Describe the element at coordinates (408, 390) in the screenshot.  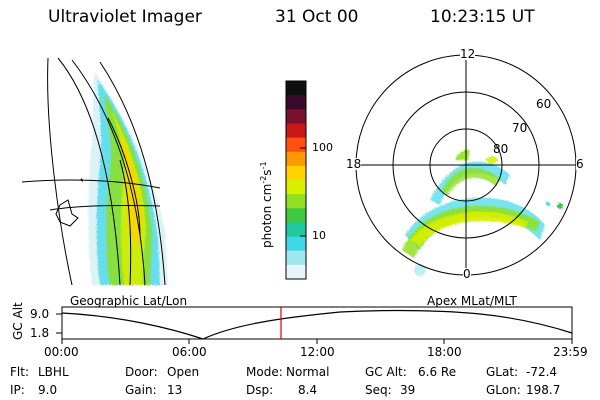
I see `status-seq-value: 39` at that location.